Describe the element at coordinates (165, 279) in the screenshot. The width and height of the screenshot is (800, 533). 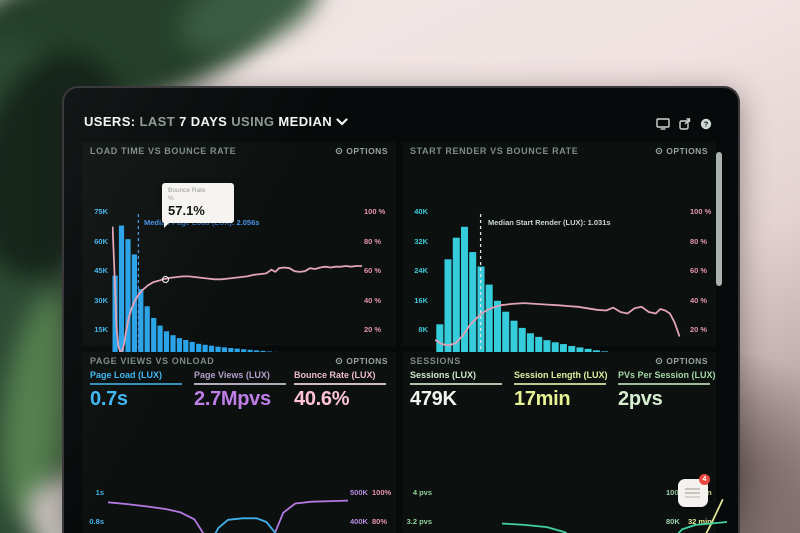
I see `hover-point-marker` at that location.